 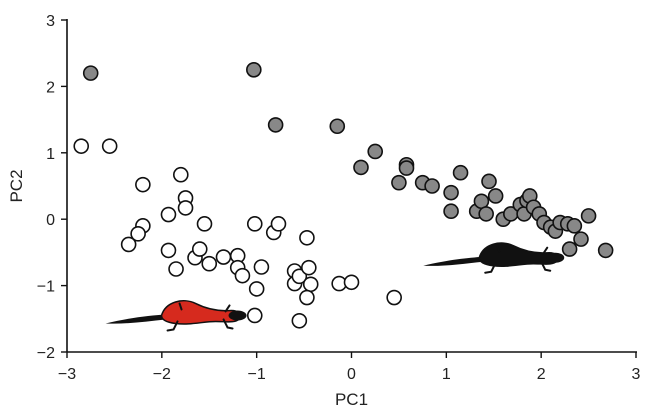 What do you see at coordinates (50, 87) in the screenshot?
I see `y-tick-label: 2` at bounding box center [50, 87].